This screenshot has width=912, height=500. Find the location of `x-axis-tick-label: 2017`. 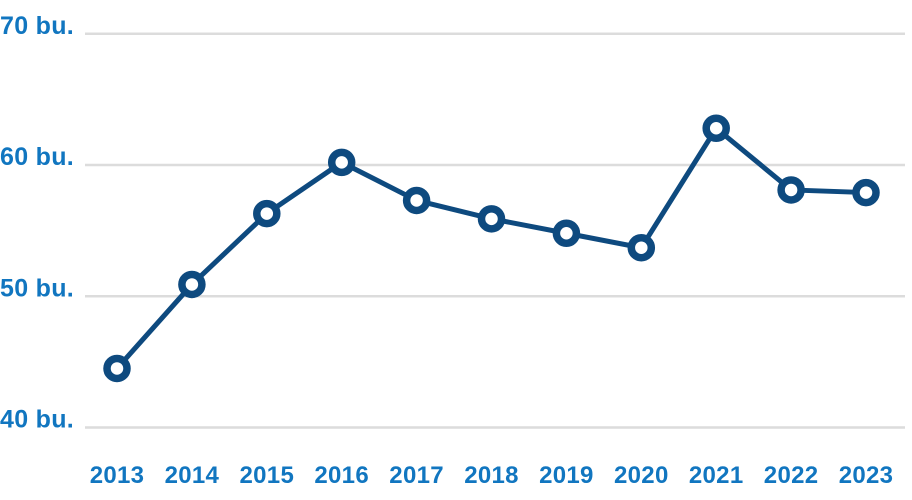

x-axis-tick-label: 2017 is located at coordinates (416, 475).